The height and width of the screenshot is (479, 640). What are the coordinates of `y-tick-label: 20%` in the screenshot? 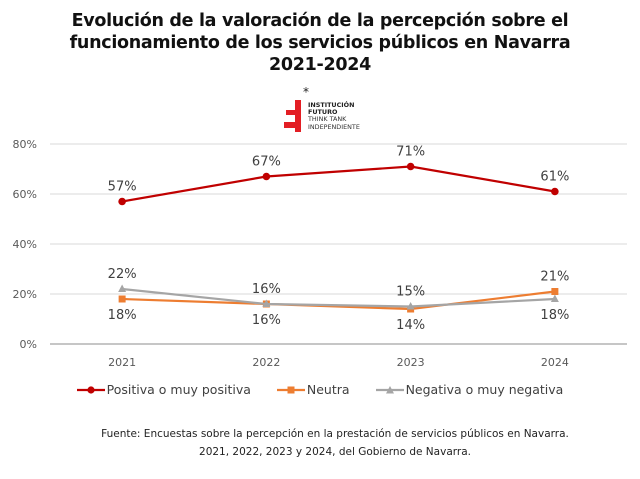 It's located at (25, 294).